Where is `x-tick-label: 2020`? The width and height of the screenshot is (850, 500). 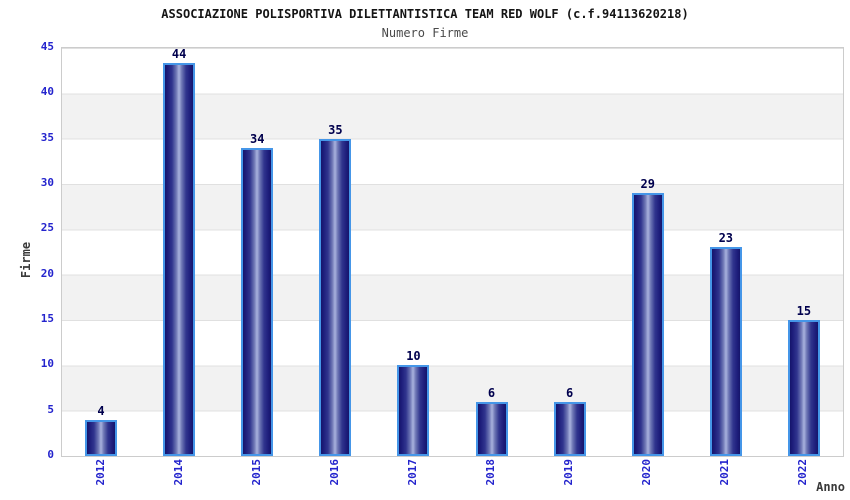
x-tick-label: 2020 is located at coordinates (647, 472).